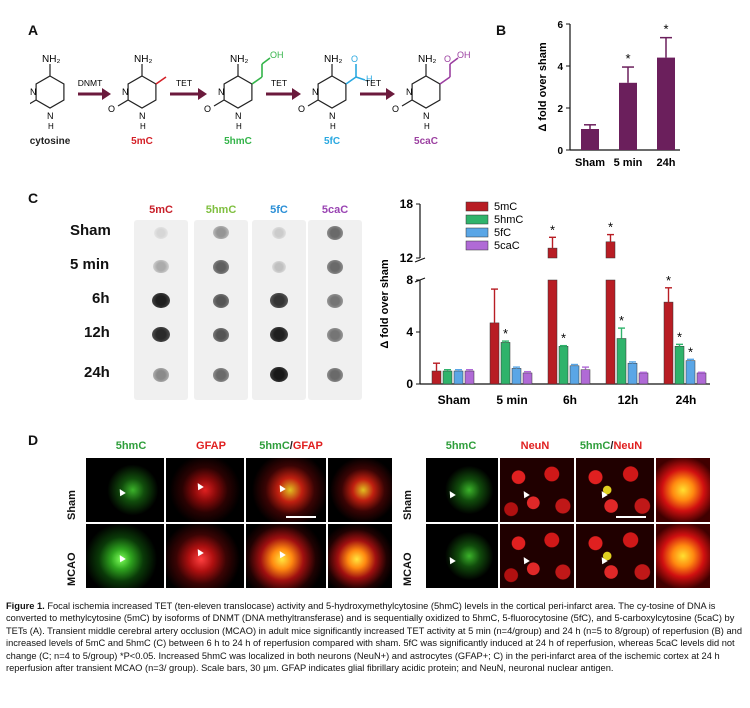  I want to click on x-tick-label: 24h, so click(666, 163).